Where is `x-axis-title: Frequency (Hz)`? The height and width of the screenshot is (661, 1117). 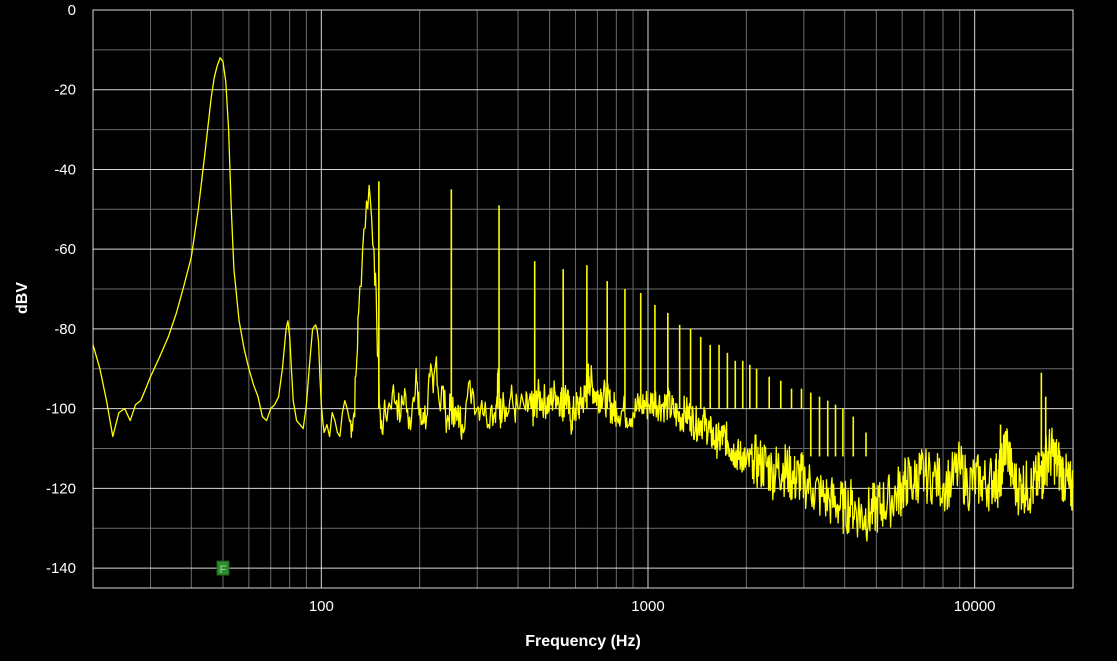 x-axis-title: Frequency (Hz) is located at coordinates (583, 641).